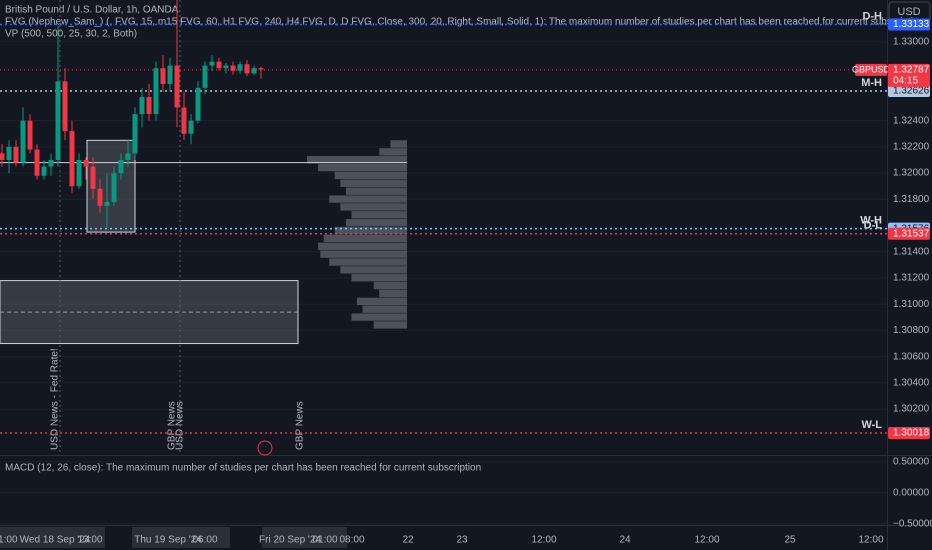 The height and width of the screenshot is (550, 932). I want to click on time-highlight, so click(304, 537).